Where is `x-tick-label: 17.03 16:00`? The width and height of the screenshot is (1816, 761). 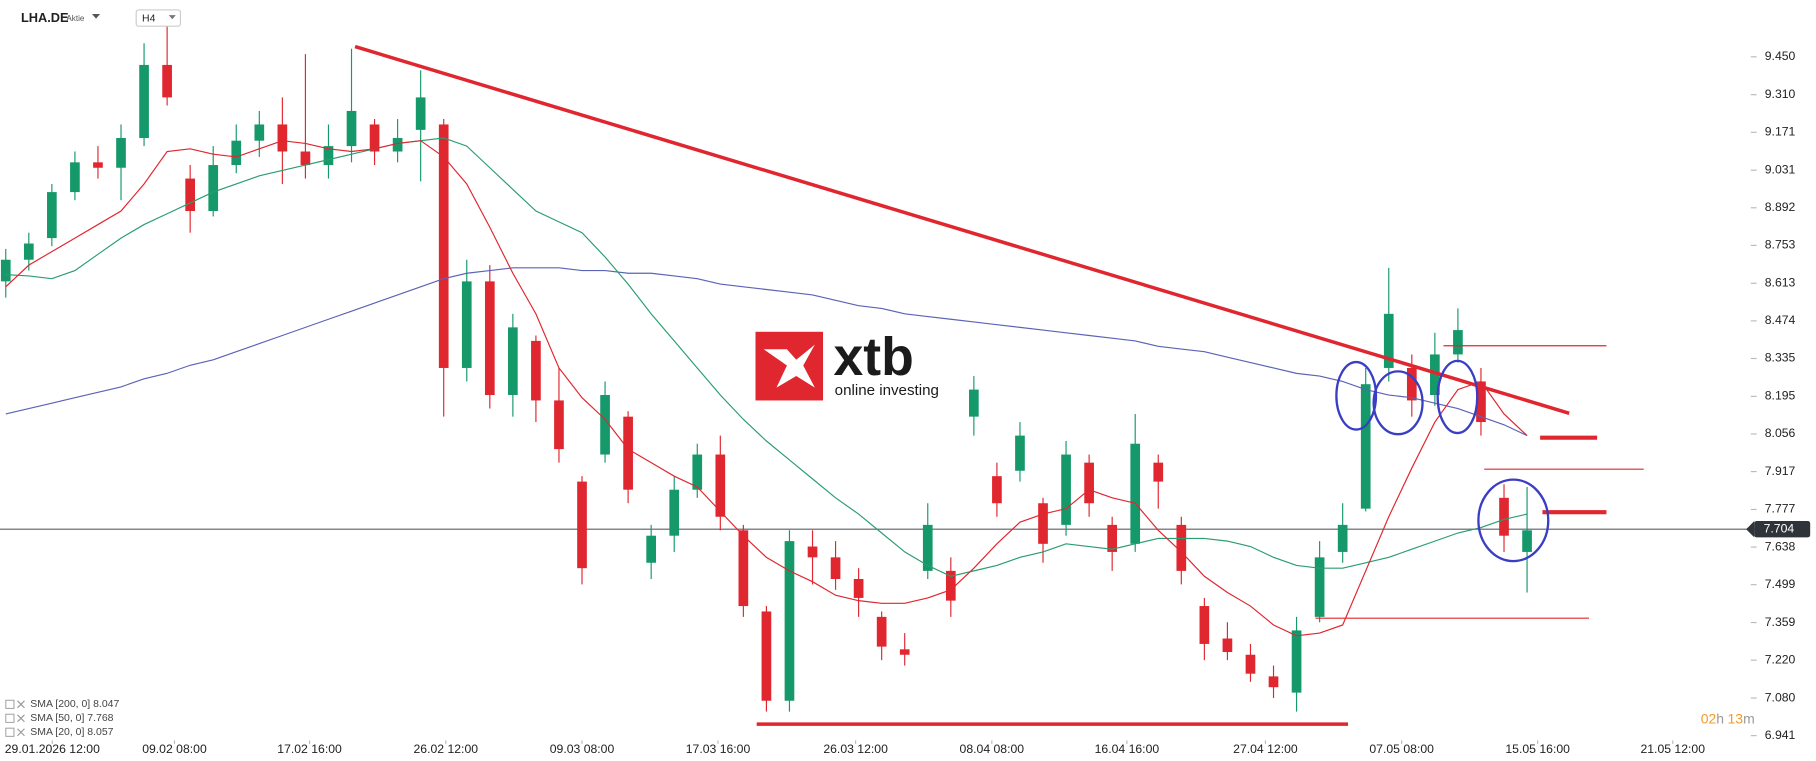
x-tick-label: 17.03 16:00 is located at coordinates (718, 749).